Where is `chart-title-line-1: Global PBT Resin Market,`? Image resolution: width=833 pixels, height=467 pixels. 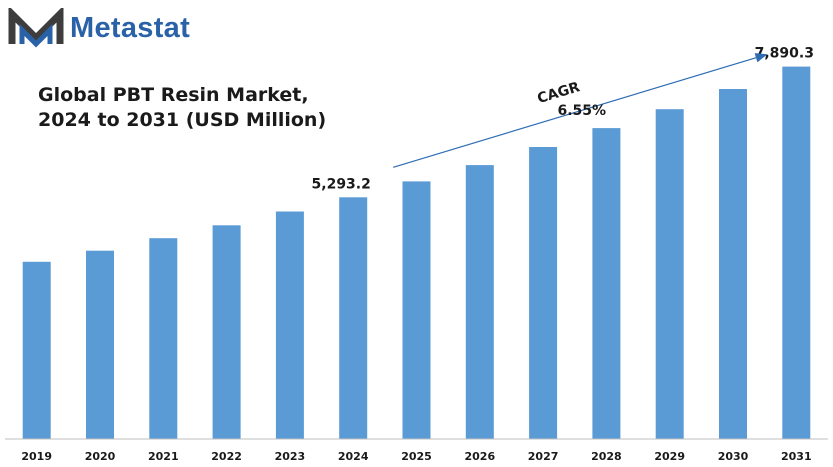 chart-title-line-1: Global PBT Resin Market, is located at coordinates (173, 95).